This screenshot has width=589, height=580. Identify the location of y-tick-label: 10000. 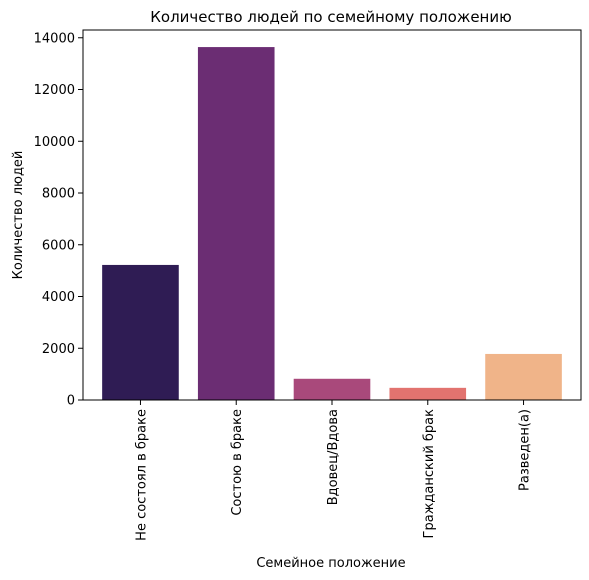
(54, 142).